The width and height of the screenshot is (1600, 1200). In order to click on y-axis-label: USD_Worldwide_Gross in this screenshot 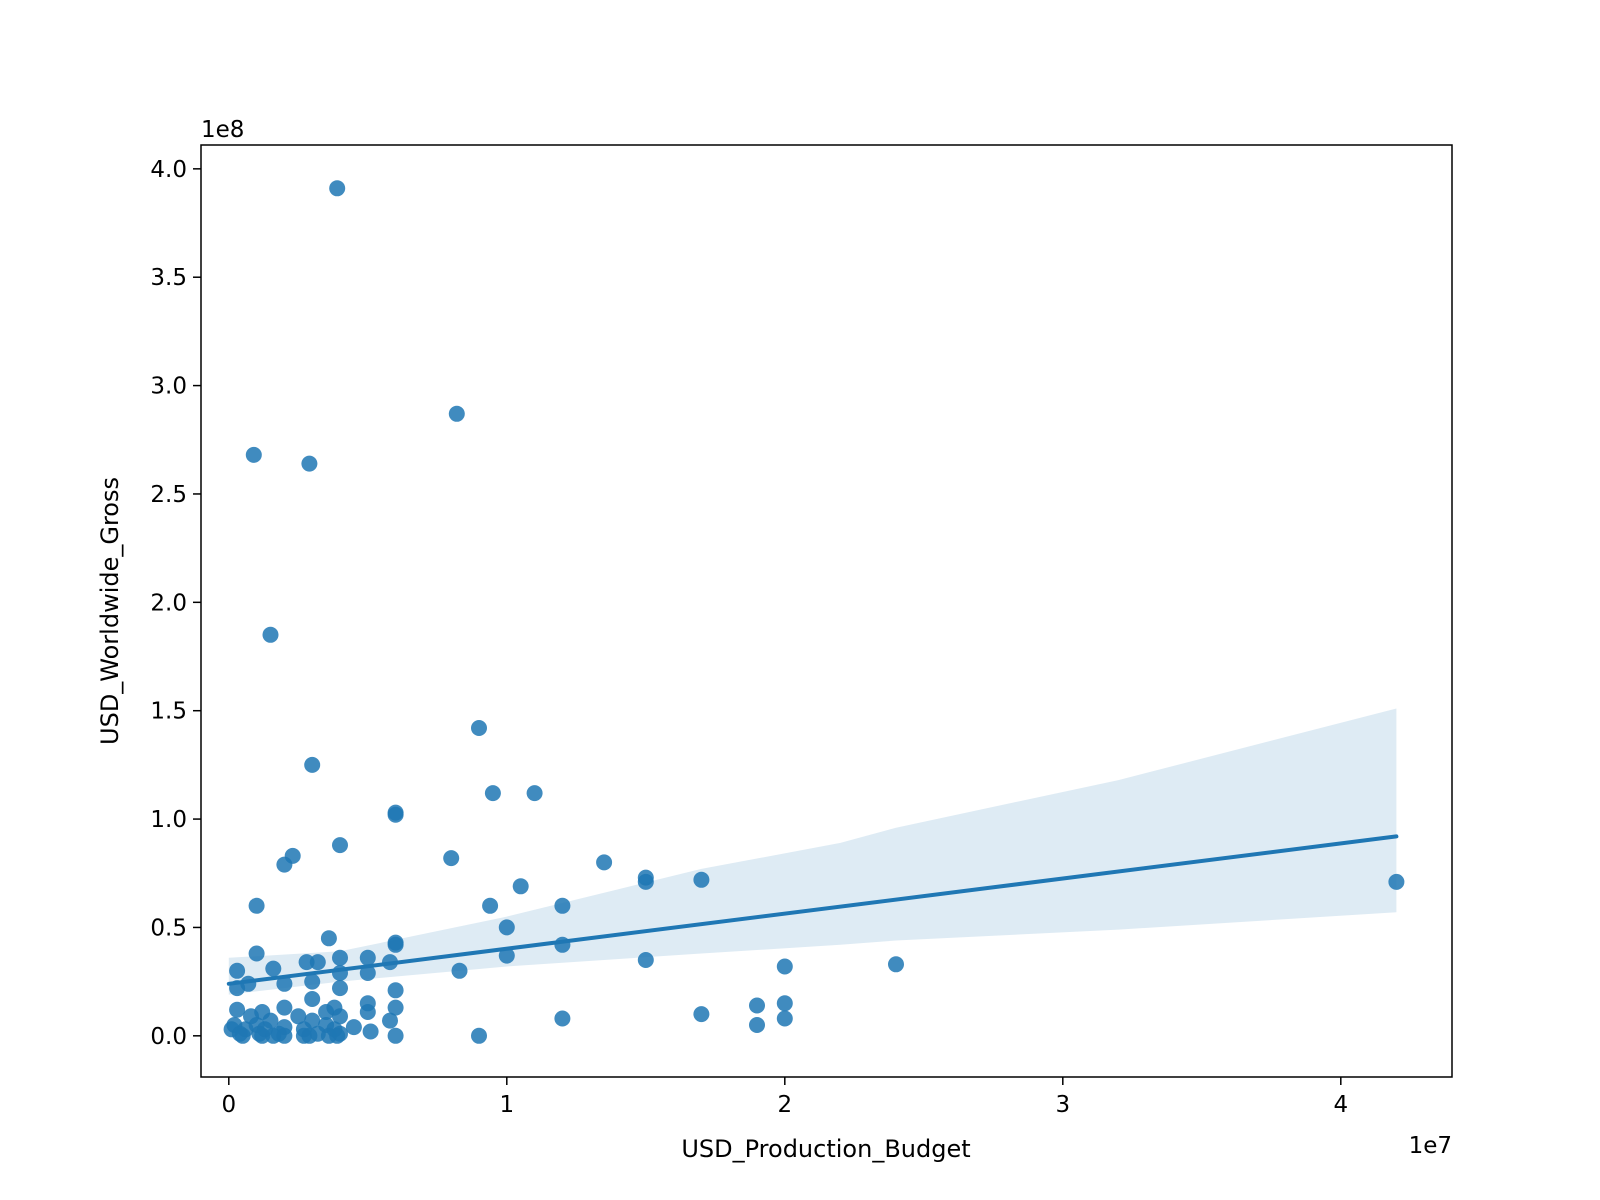, I will do `click(110, 611)`.